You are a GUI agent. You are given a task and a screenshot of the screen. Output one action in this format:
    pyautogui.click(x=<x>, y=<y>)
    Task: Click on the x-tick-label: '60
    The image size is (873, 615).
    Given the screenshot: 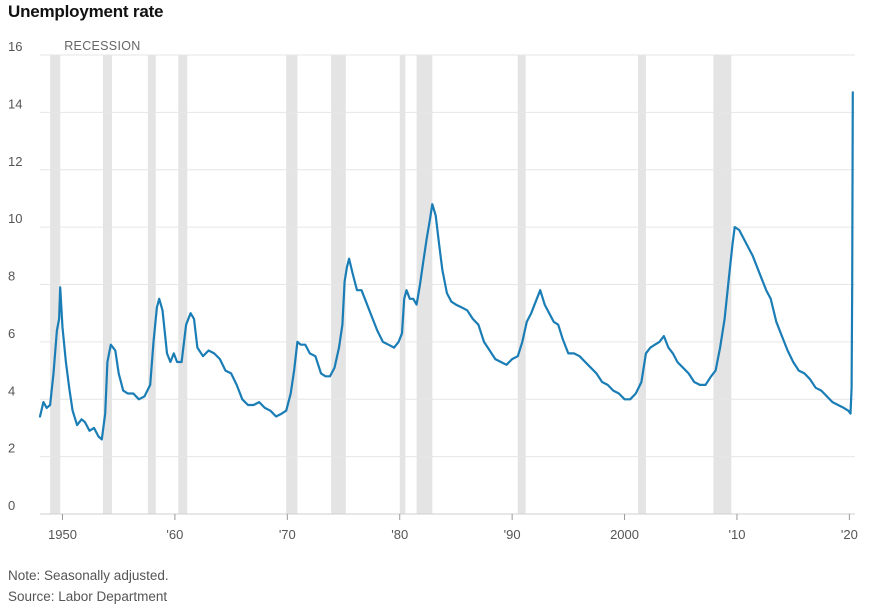 What is the action you would take?
    pyautogui.click(x=174, y=534)
    